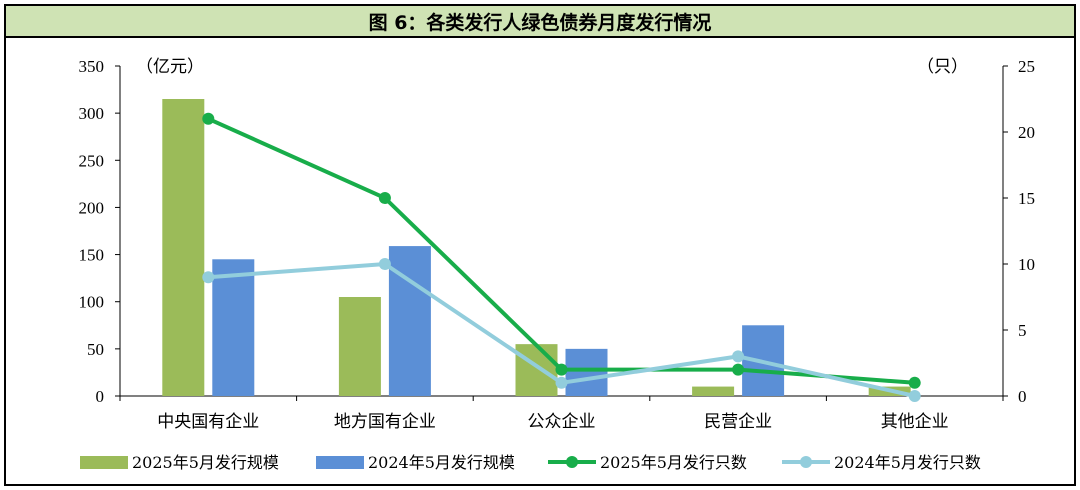 This screenshot has width=1080, height=490. What do you see at coordinates (1022, 330) in the screenshot?
I see `right-tick-label: 5` at bounding box center [1022, 330].